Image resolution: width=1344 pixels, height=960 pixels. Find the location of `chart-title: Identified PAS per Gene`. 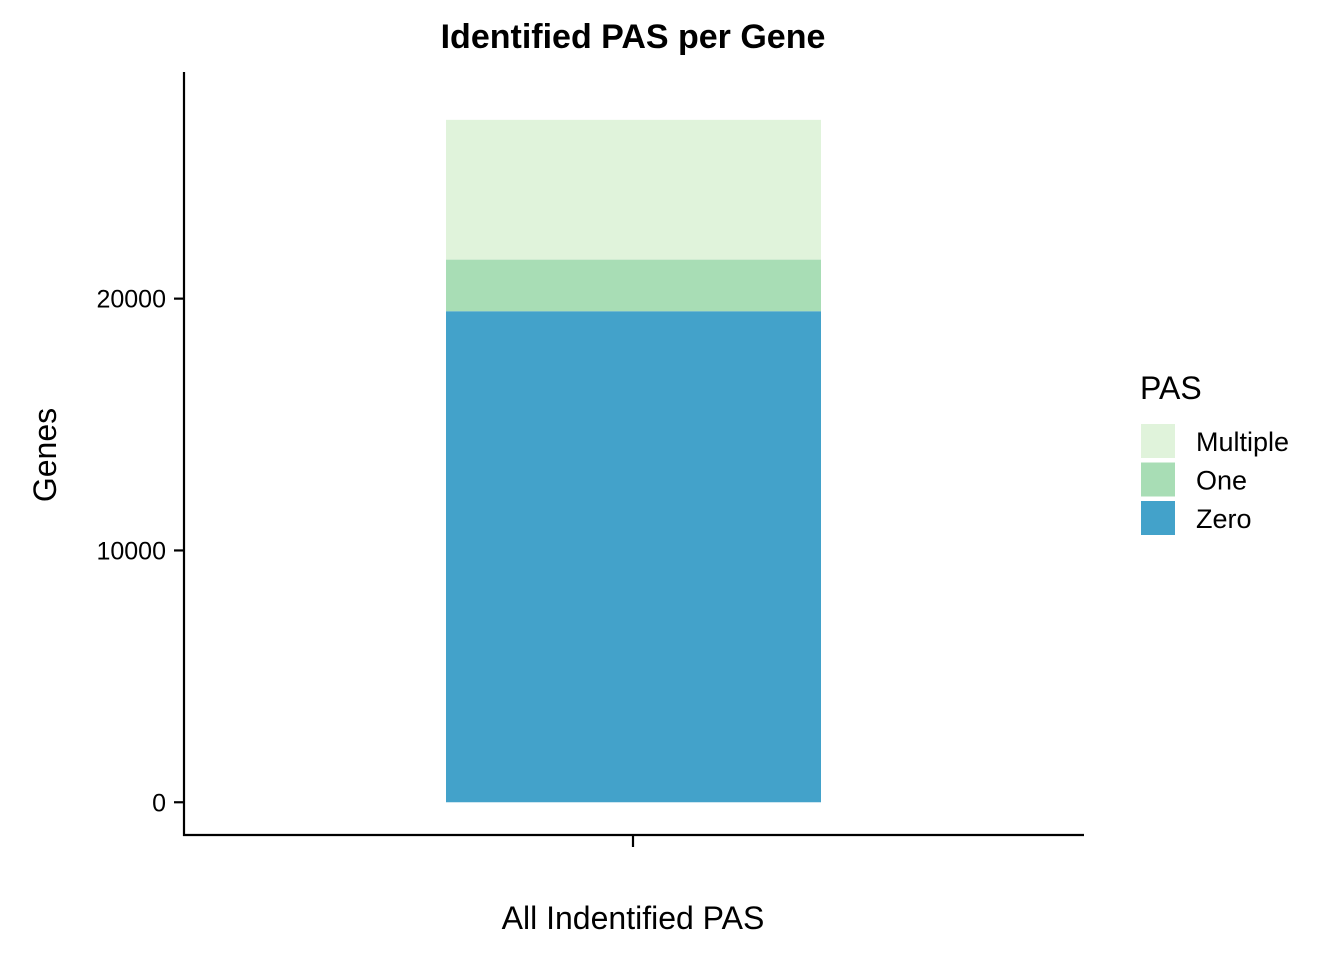

chart-title: Identified PAS per Gene is located at coordinates (633, 37).